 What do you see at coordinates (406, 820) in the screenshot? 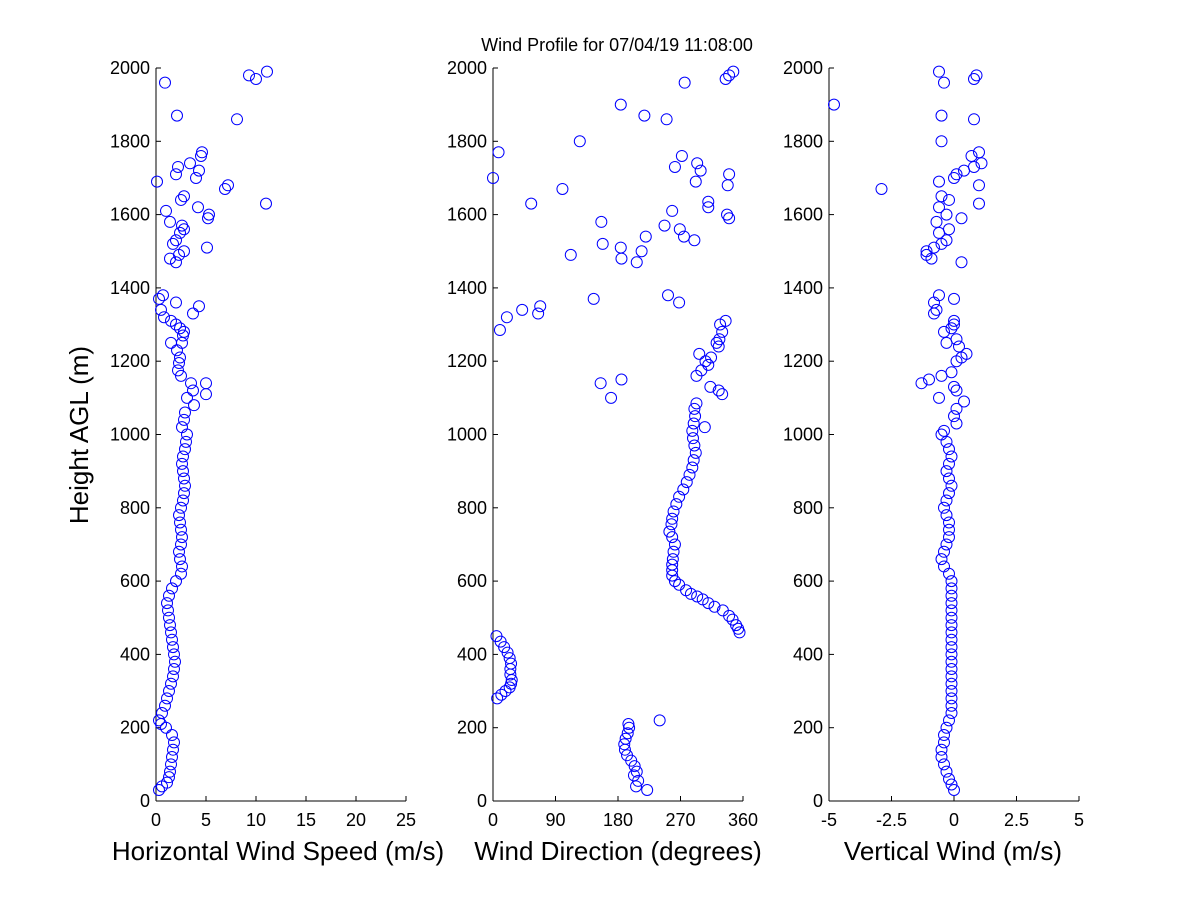
I see `x-tick-label: 25` at bounding box center [406, 820].